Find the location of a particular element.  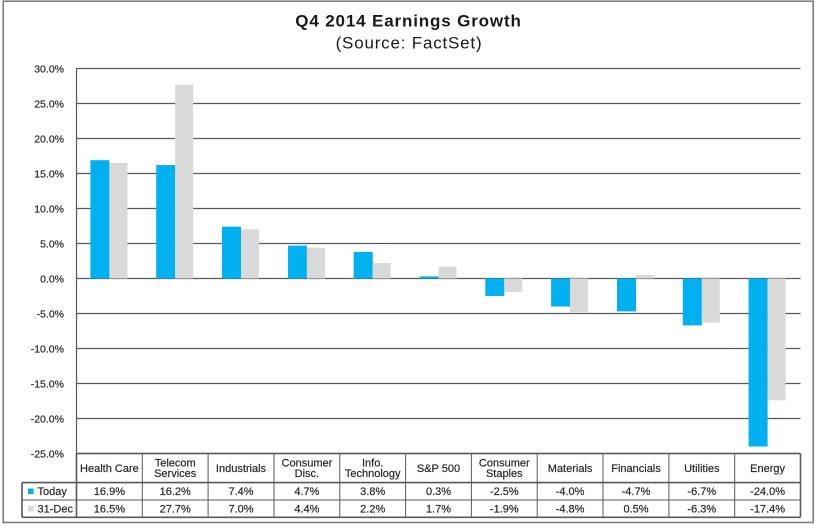

svg-text: 7.0% is located at coordinates (240, 510).